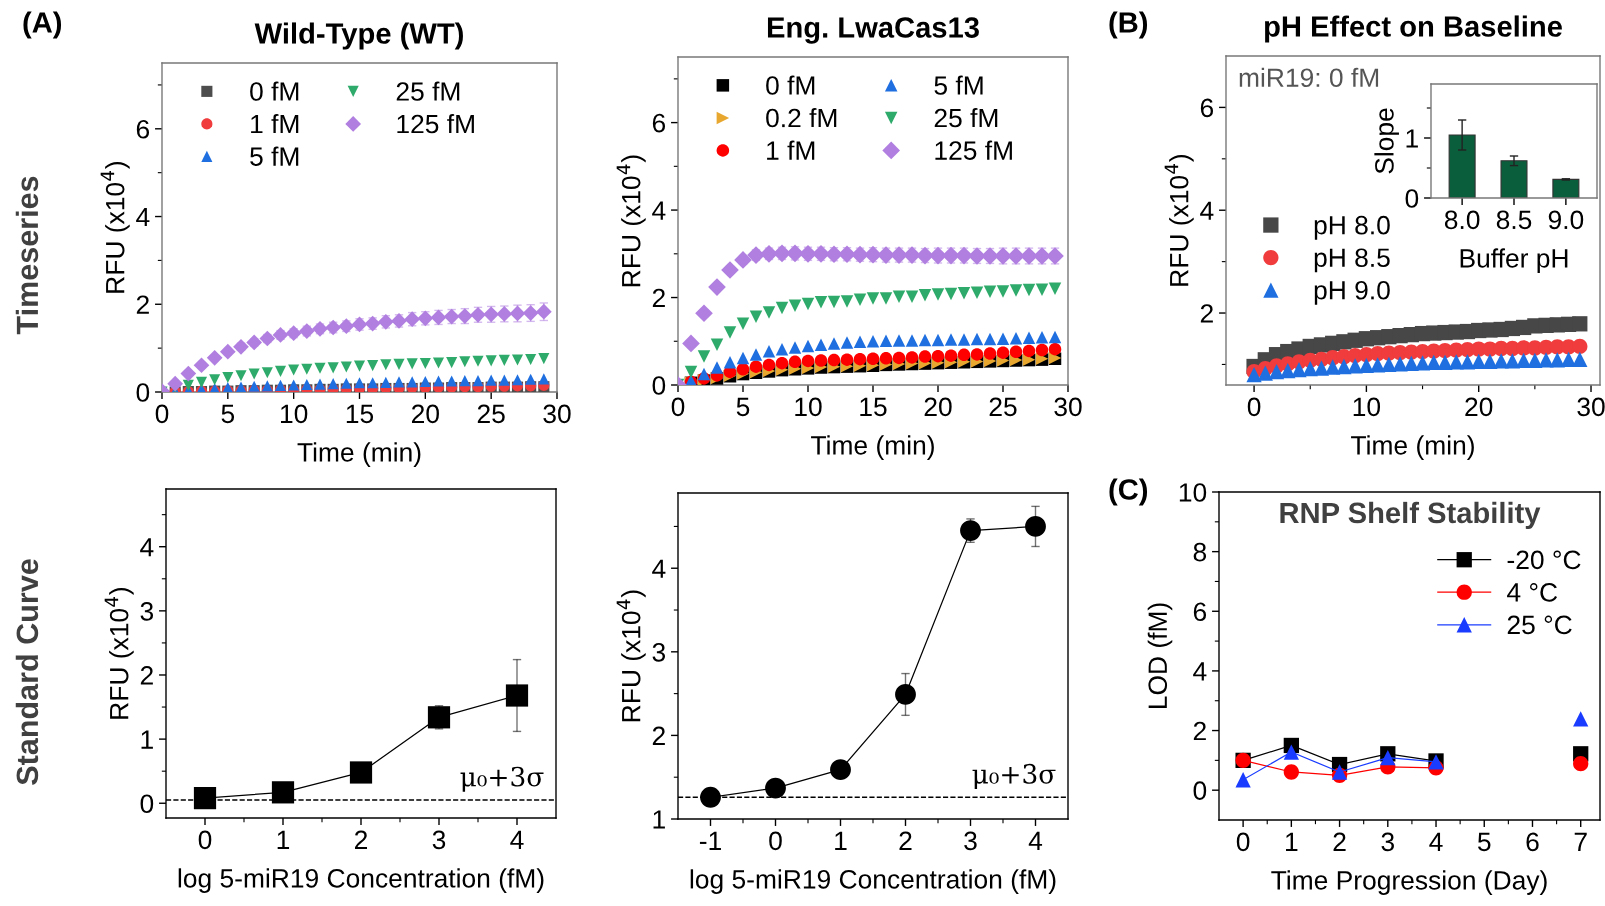 This screenshot has width=1605, height=906. I want to click on legend-label: pH 9.0, so click(1352, 292).